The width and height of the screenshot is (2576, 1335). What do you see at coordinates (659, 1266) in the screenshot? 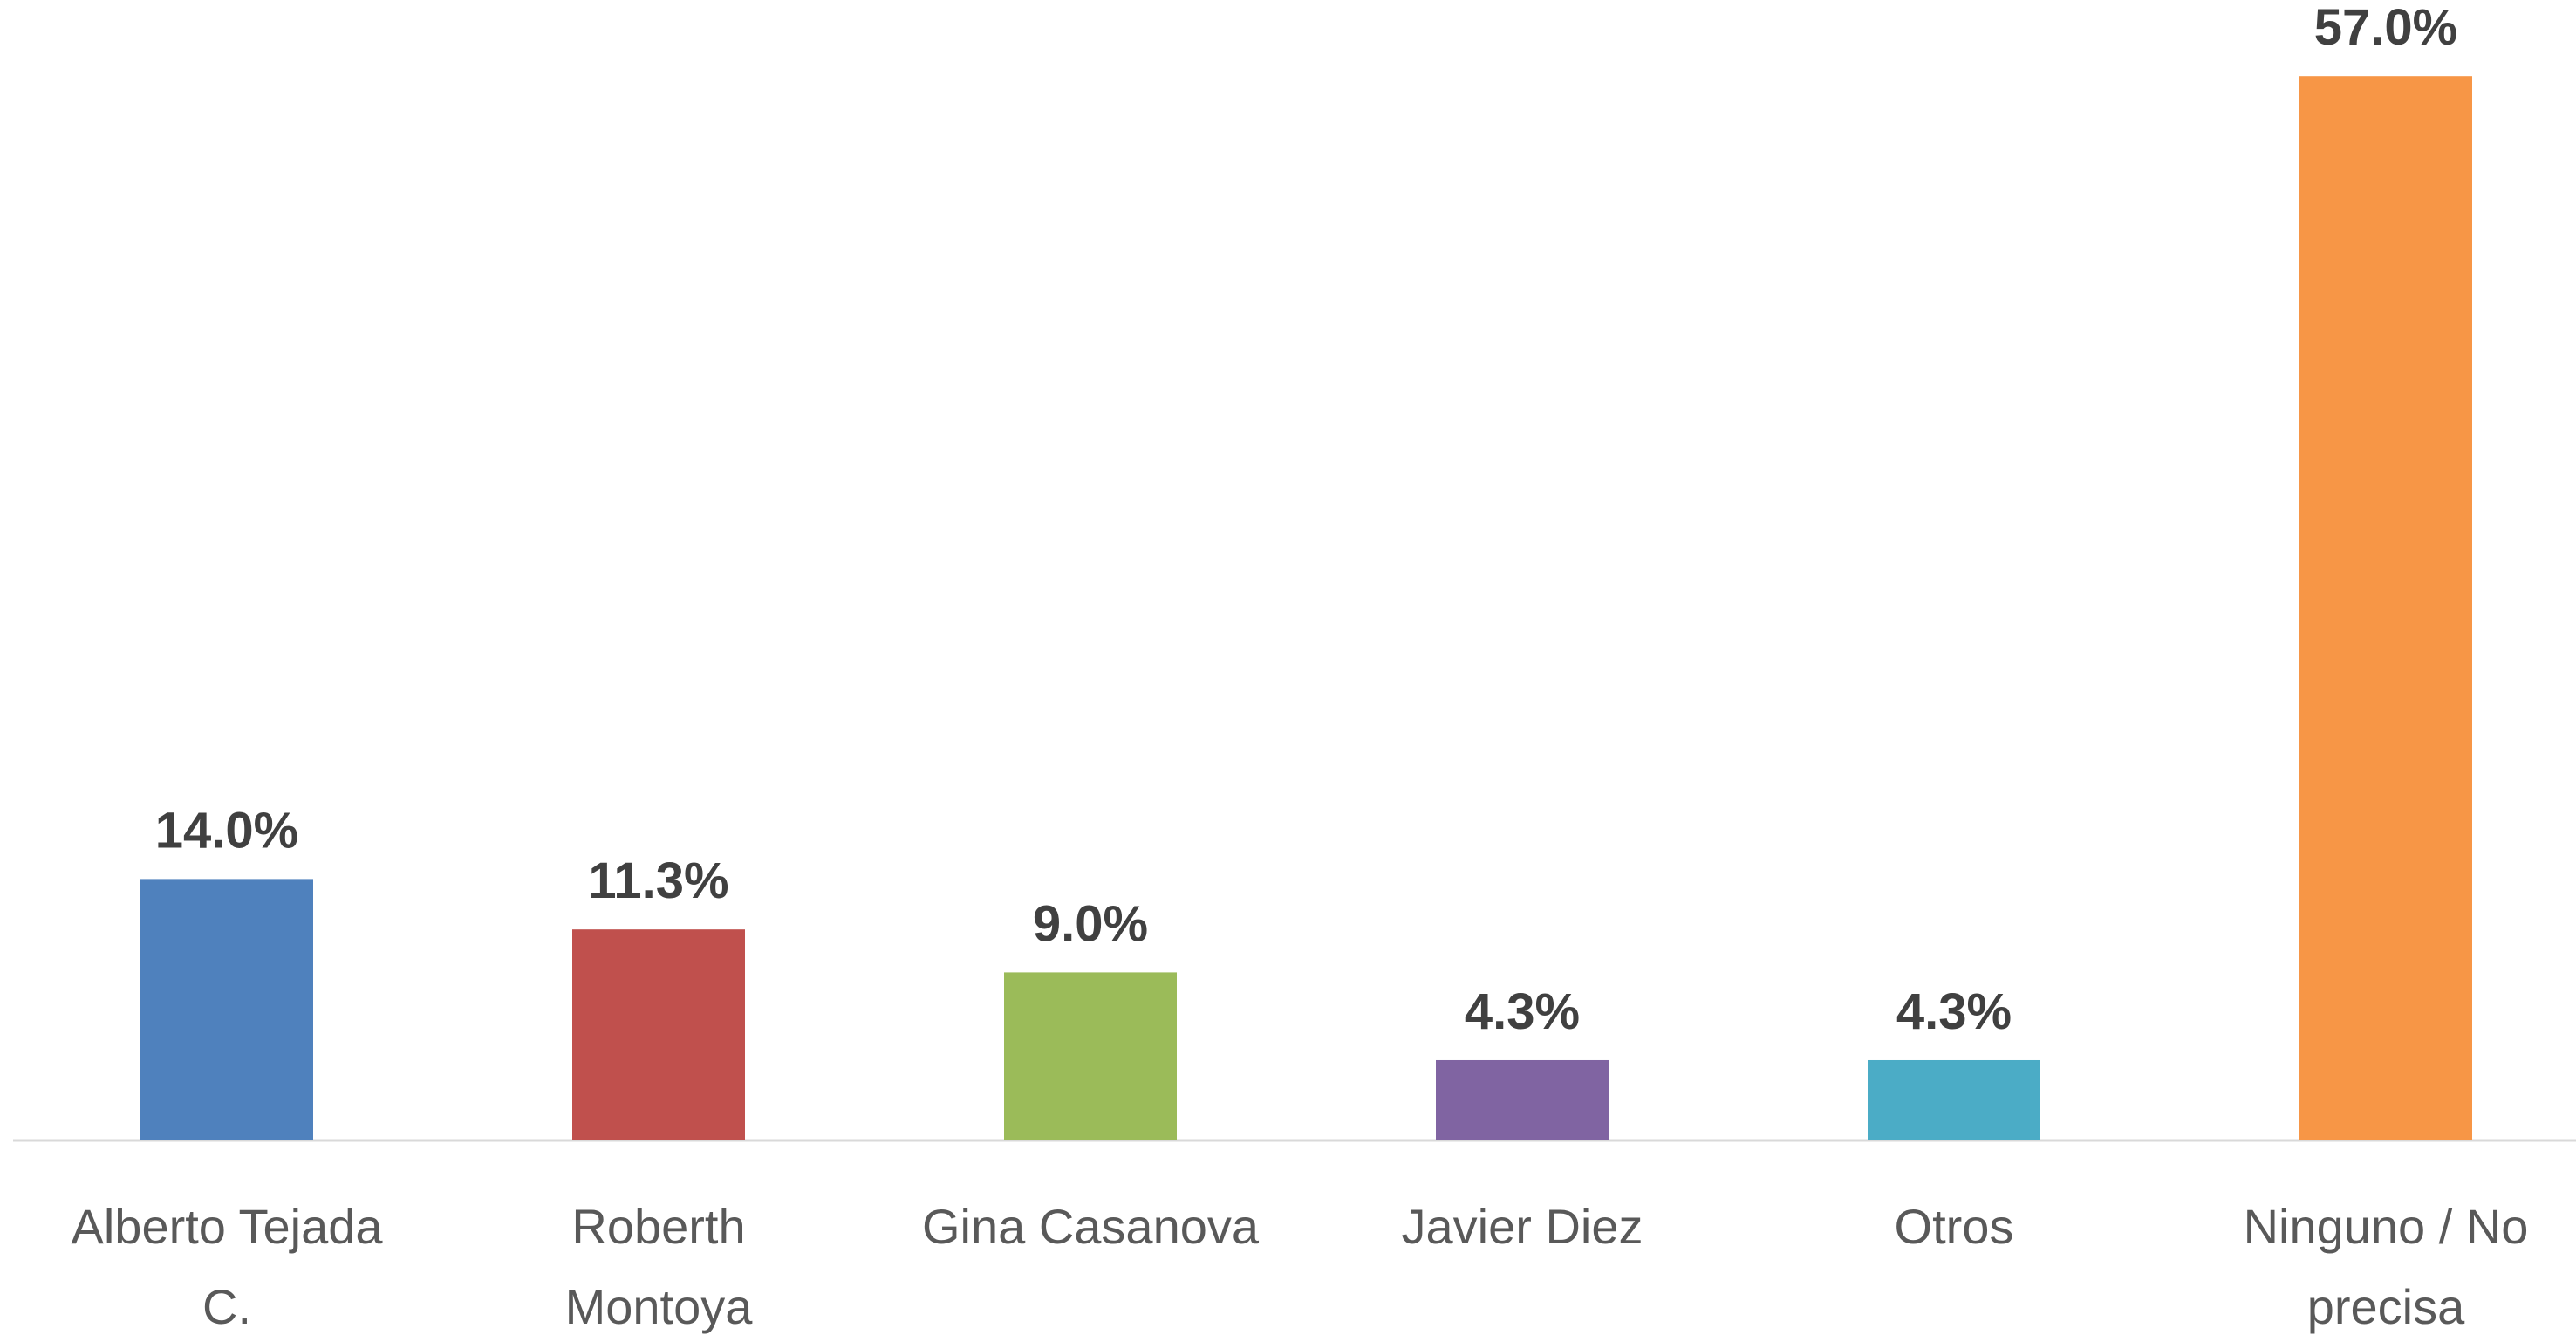
I see `x-tick-label: Roberth Montoya` at bounding box center [659, 1266].